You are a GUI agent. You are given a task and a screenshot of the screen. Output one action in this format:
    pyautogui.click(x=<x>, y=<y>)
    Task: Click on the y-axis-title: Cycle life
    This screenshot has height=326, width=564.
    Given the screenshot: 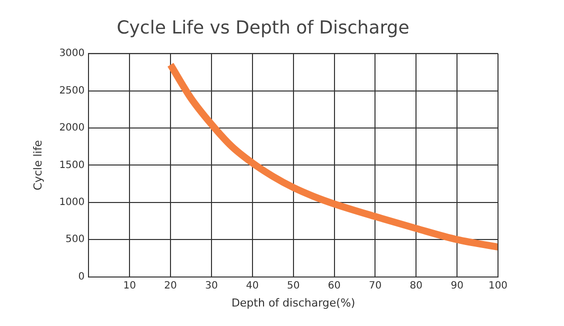 What is the action you would take?
    pyautogui.click(x=37, y=165)
    